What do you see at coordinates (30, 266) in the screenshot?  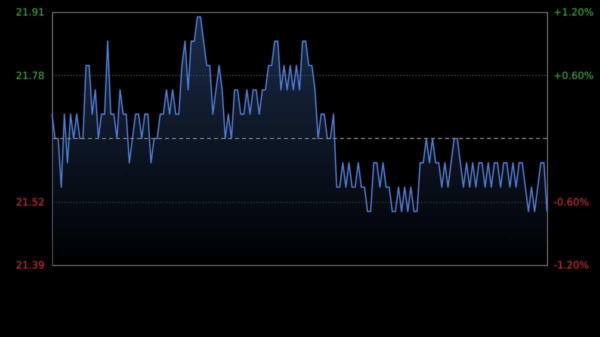 I see `y-tick-label: 21.39` at bounding box center [30, 266].